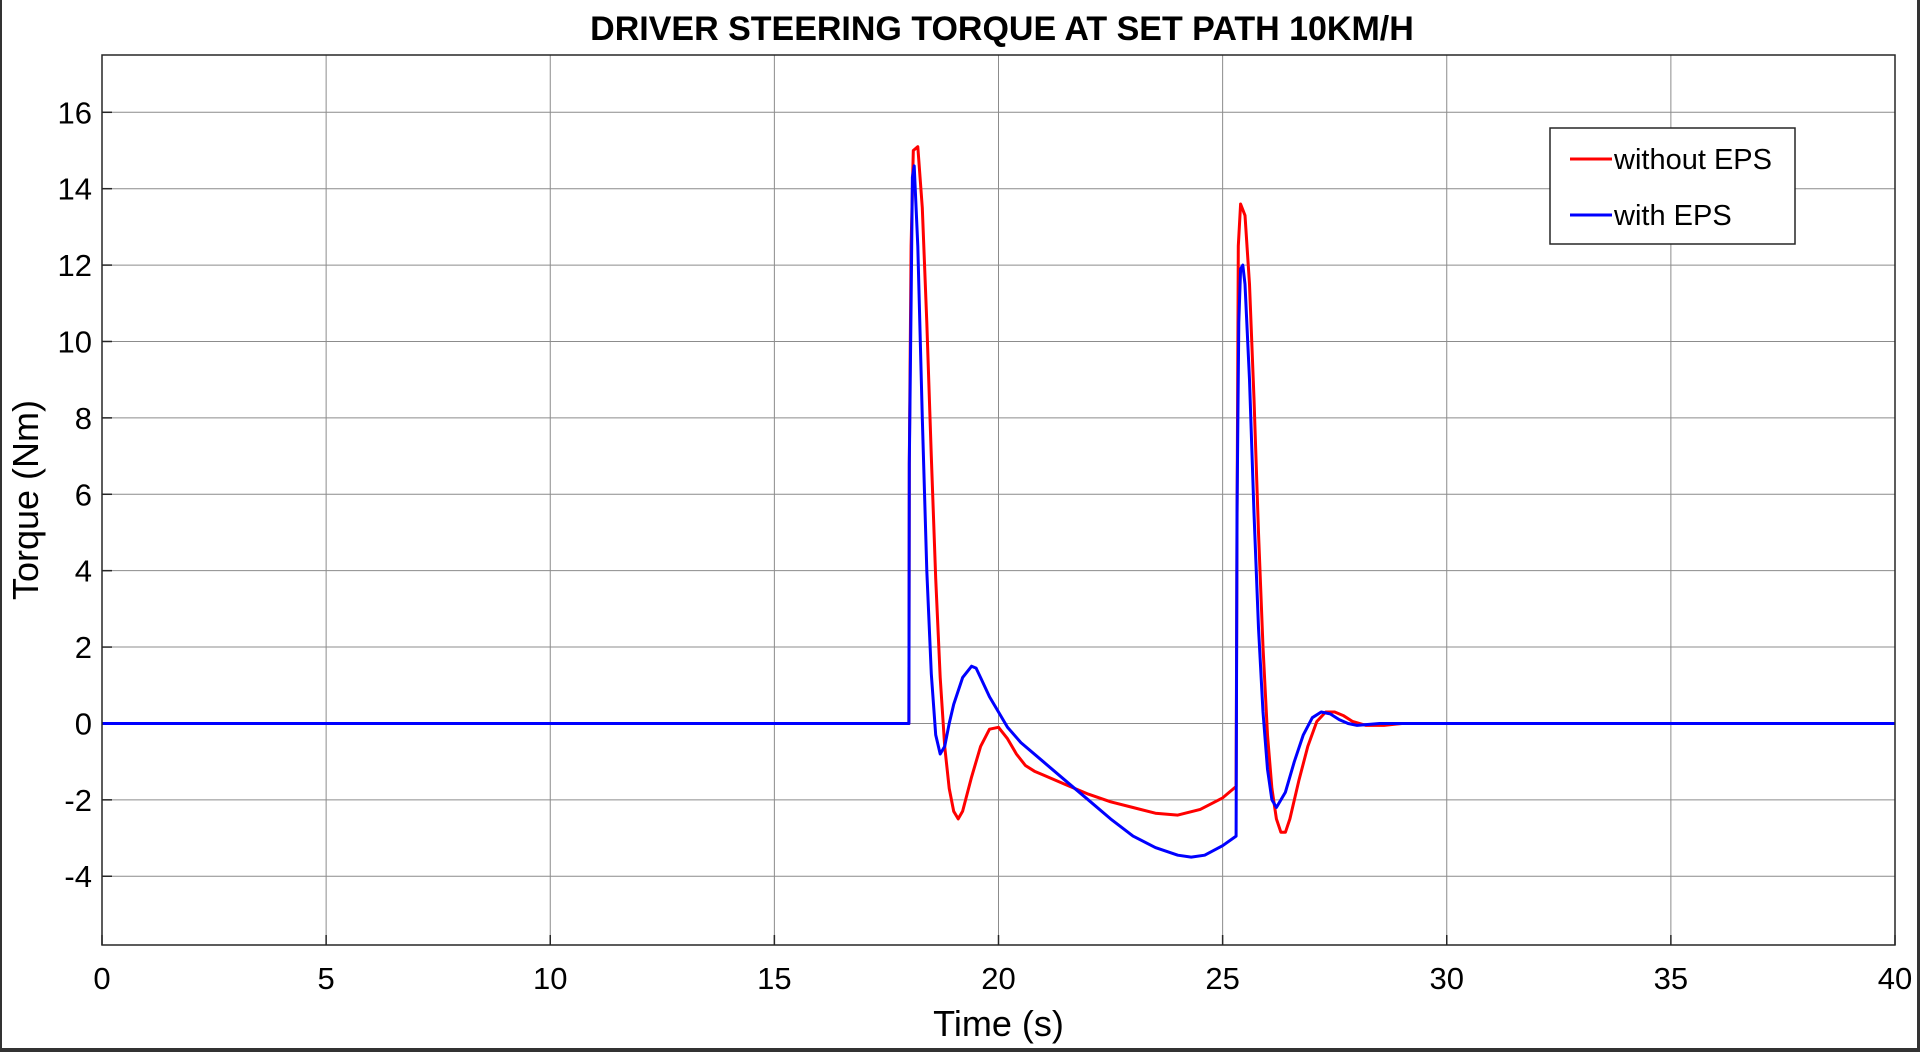 The width and height of the screenshot is (1920, 1052). Describe the element at coordinates (998, 978) in the screenshot. I see `x-tick-label: 20` at that location.